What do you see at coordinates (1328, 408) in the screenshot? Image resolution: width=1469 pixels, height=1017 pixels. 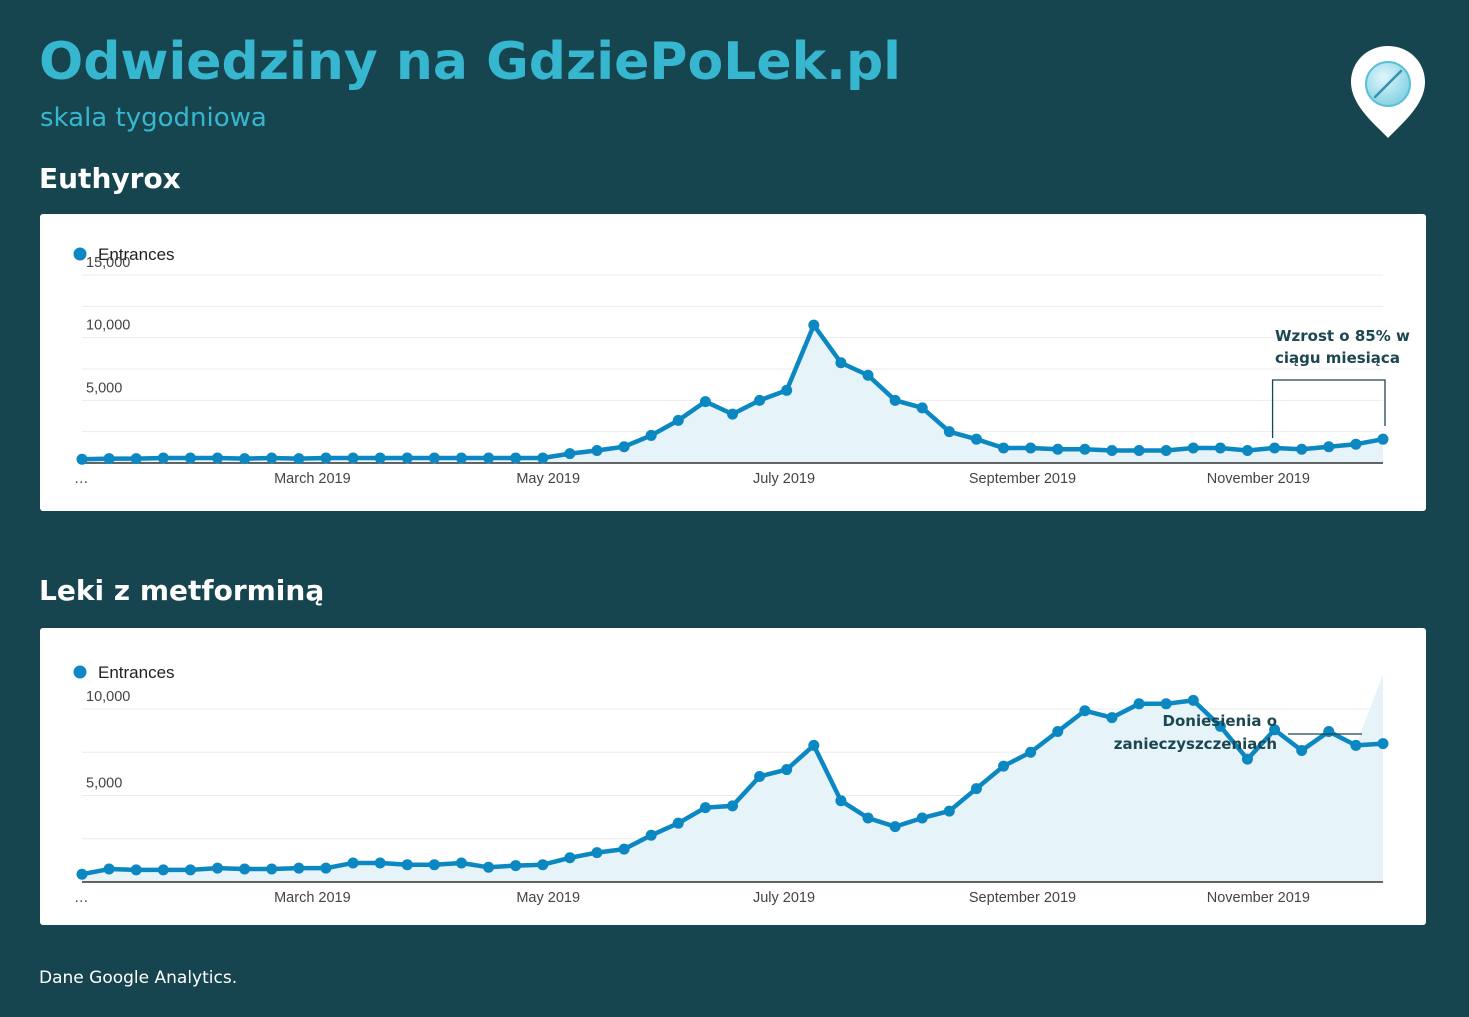 I see `annotation-bracket` at bounding box center [1328, 408].